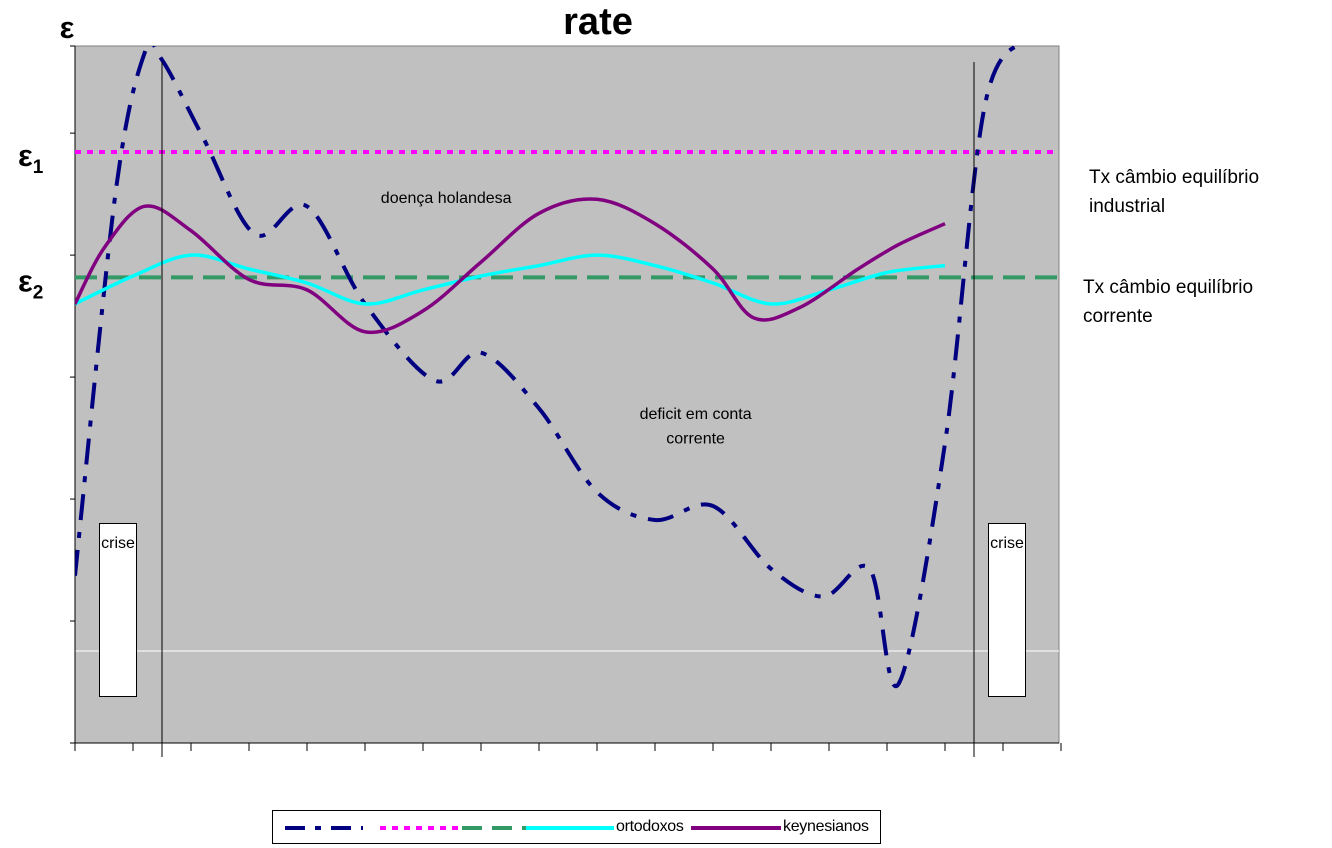 The width and height of the screenshot is (1332, 848). Describe the element at coordinates (38, 167) in the screenshot. I see `y-marker-eps1-sub: 1` at that location.